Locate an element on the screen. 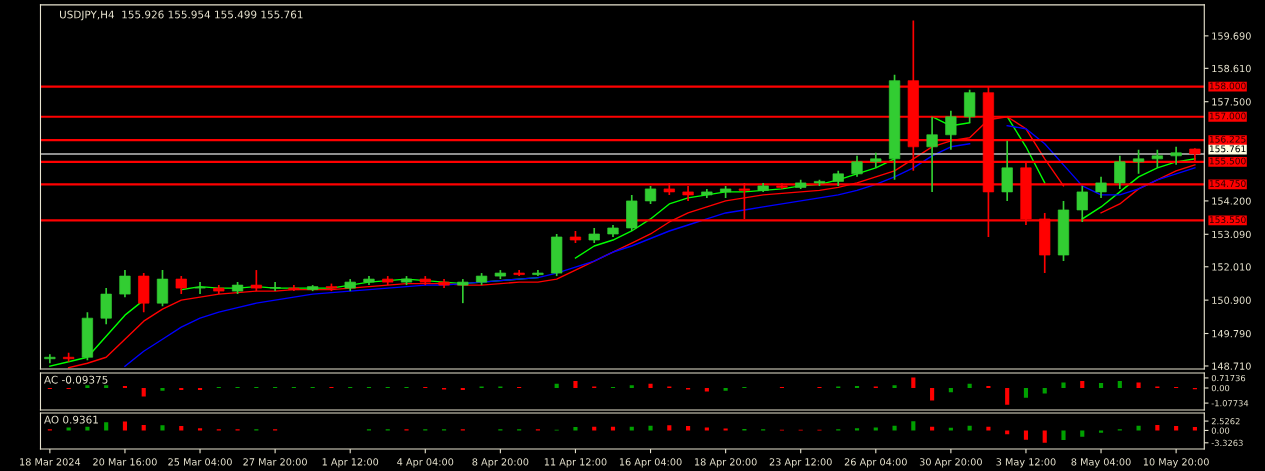 The image size is (1265, 471). ref-line-label: 156.225 is located at coordinates (1227, 139).